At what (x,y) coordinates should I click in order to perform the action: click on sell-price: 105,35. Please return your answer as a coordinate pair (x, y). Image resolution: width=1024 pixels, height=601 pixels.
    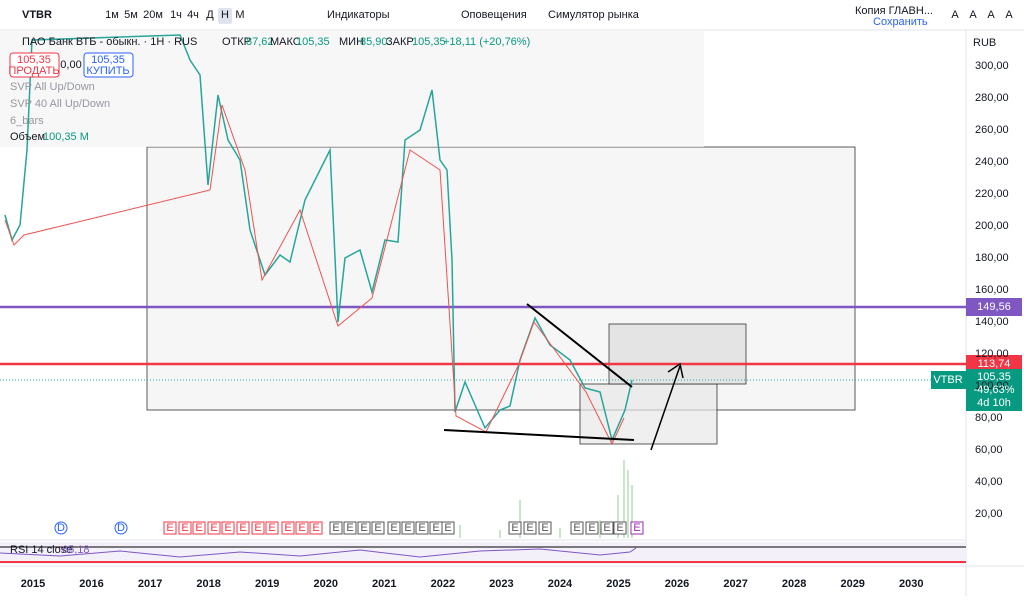
    Looking at the image, I should click on (34, 60).